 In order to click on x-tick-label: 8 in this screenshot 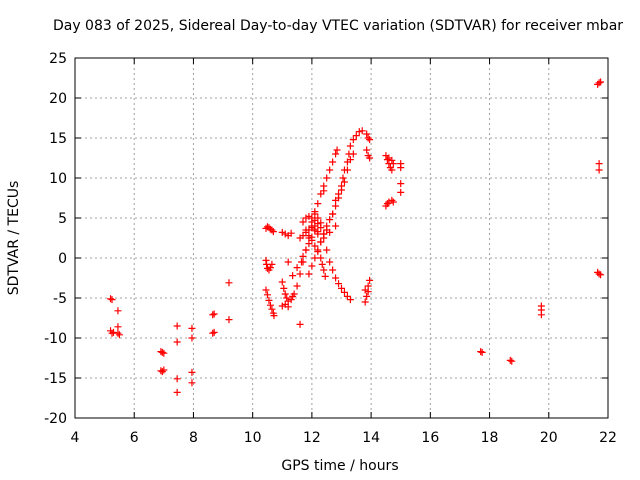, I will do `click(193, 438)`.